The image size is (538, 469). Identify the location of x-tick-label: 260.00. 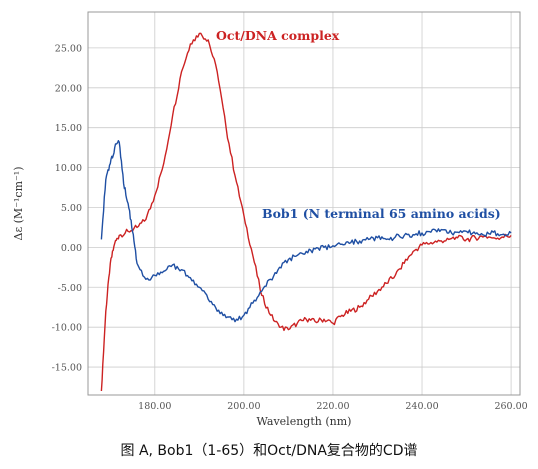
(510, 406).